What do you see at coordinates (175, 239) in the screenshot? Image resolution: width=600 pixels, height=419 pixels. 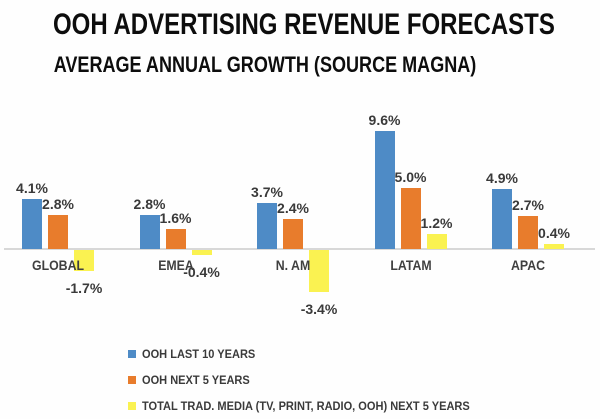 I see `bar-ooh-next-5-years-emea` at bounding box center [175, 239].